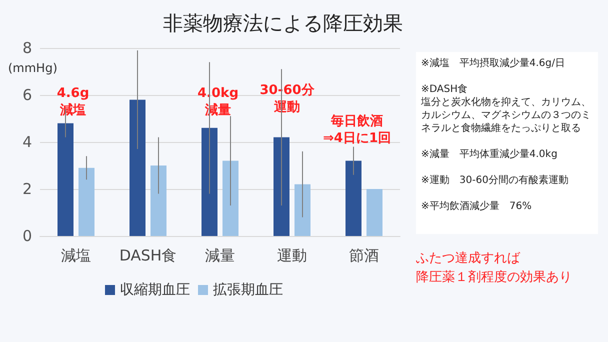 The width and height of the screenshot is (608, 342). I want to click on text: 塩分と炭水化物を抑えて、カリウム、カルシウム、マグネシウムの３つのミネラルと食物繊維をたっぷりと取る, so click(505, 115).